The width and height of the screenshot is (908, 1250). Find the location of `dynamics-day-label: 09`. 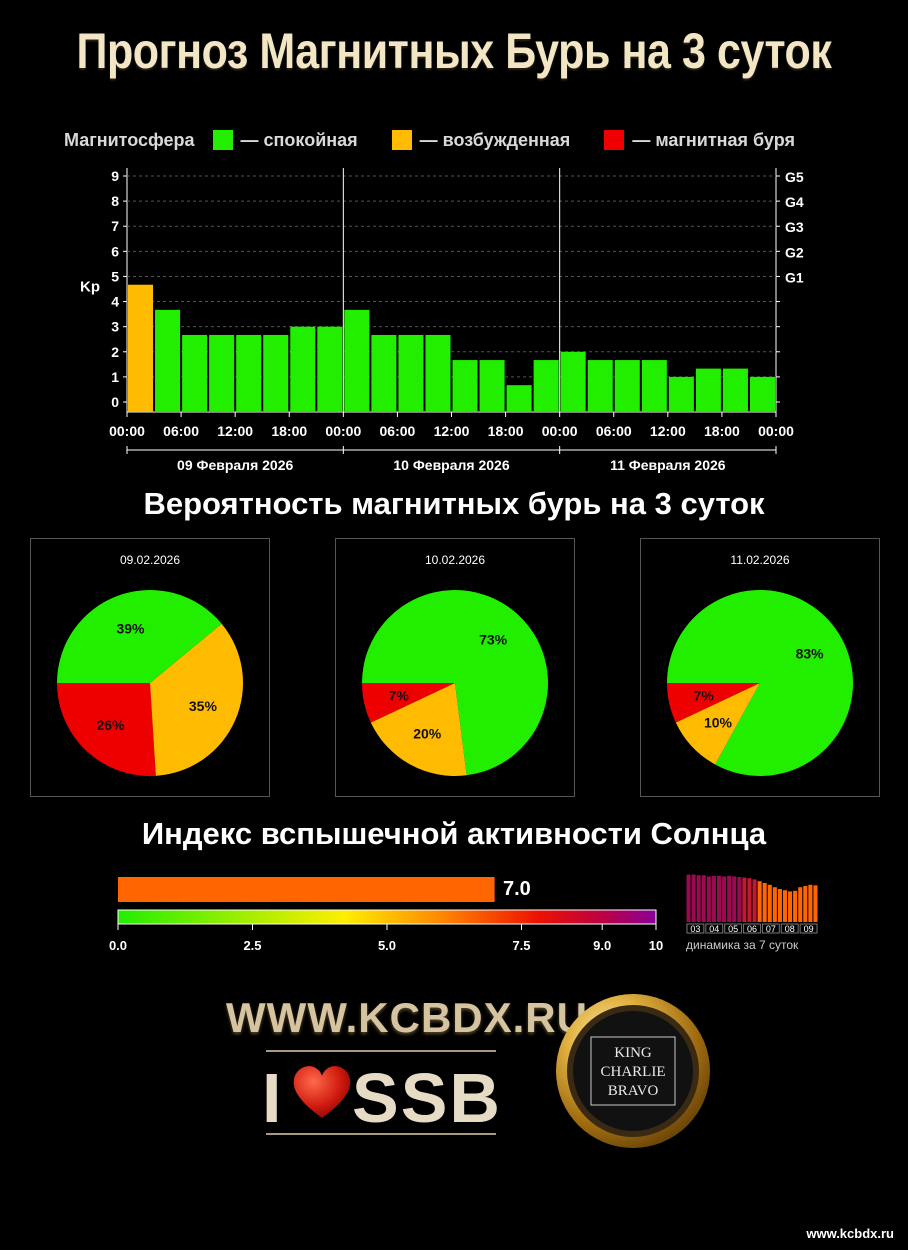

dynamics-day-label: 09 is located at coordinates (809, 929).